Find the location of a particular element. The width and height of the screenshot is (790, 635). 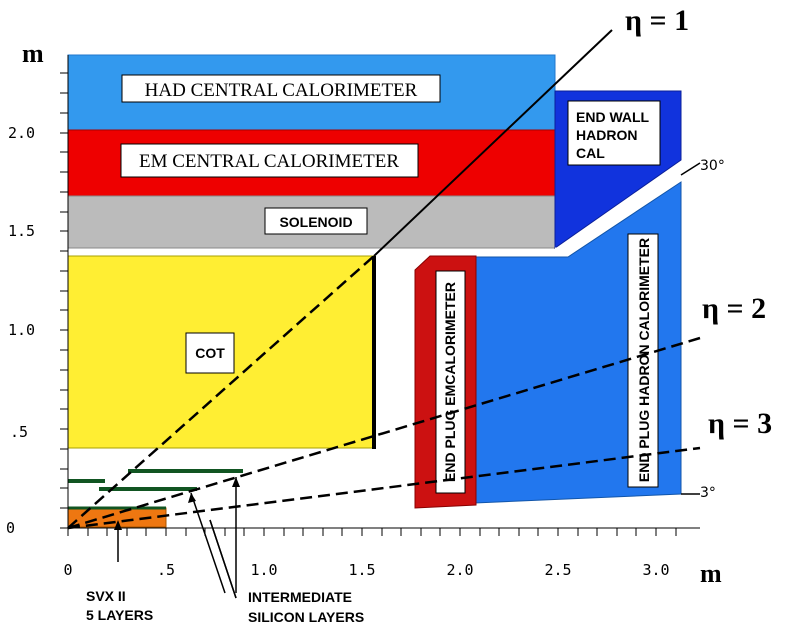

eta2-label: η = 2 is located at coordinates (734, 308).